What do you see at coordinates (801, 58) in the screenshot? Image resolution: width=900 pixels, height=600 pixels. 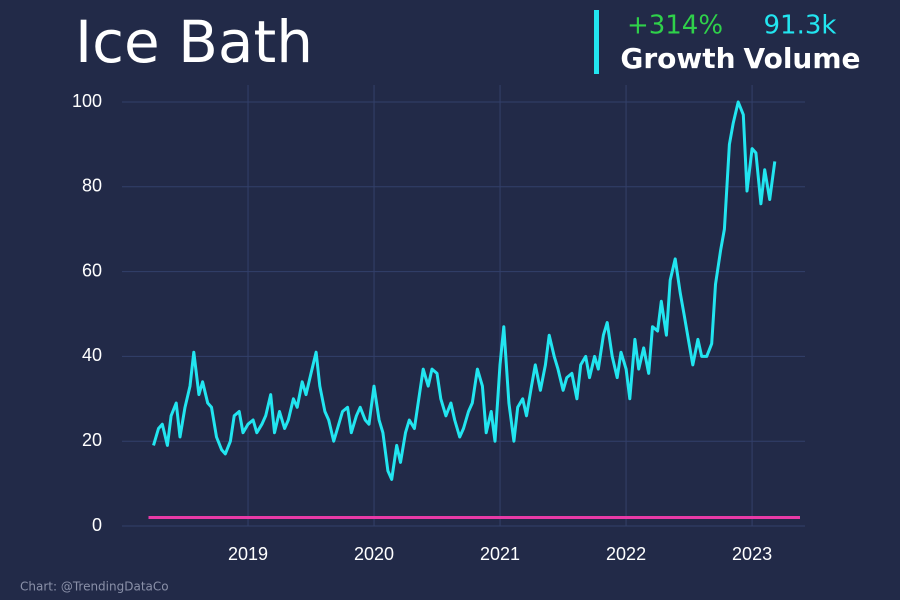 I see `stat-label: Volume` at bounding box center [801, 58].